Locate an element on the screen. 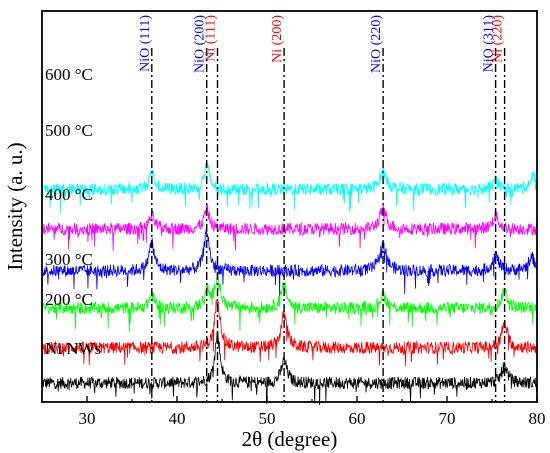 The height and width of the screenshot is (453, 550). peak-label-1: NiO (200) is located at coordinates (200, 44).